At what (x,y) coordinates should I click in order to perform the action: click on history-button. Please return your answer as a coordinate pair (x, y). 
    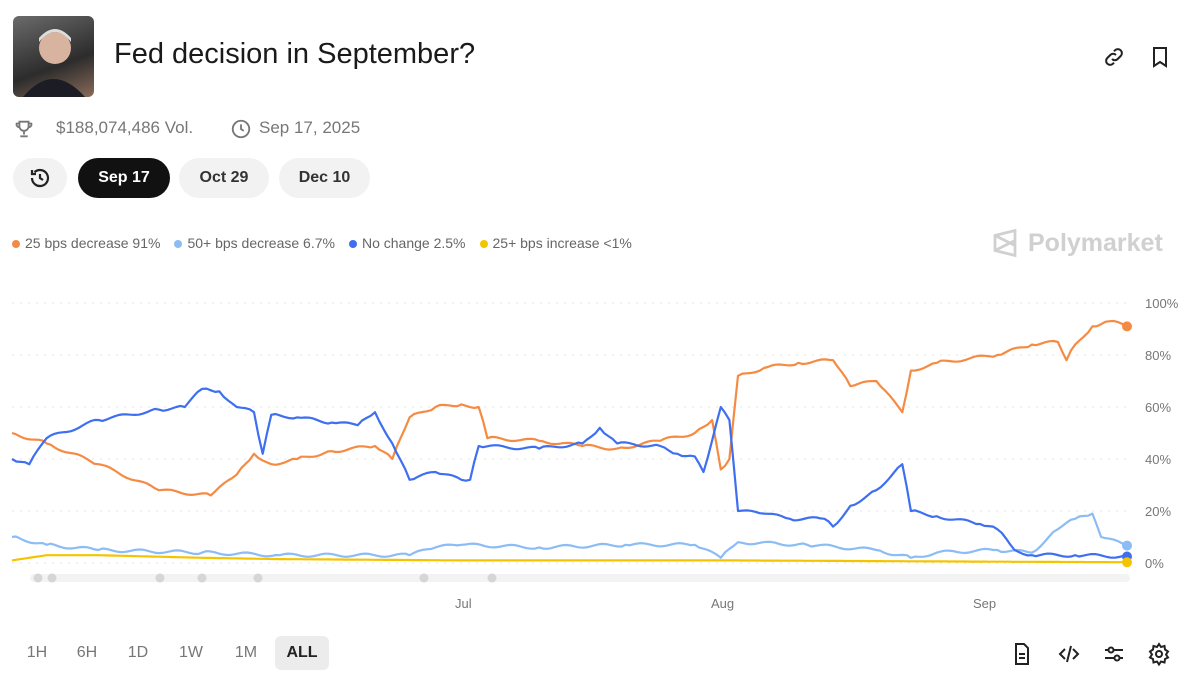
    Looking at the image, I should click on (40, 178).